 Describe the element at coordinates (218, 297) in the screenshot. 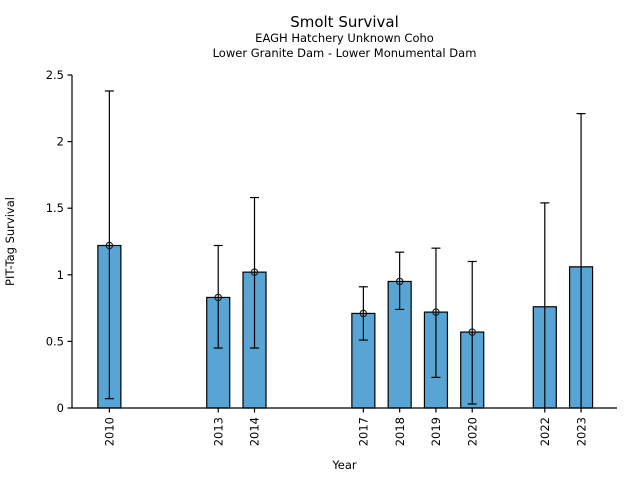

I see `point-marker-2013` at that location.